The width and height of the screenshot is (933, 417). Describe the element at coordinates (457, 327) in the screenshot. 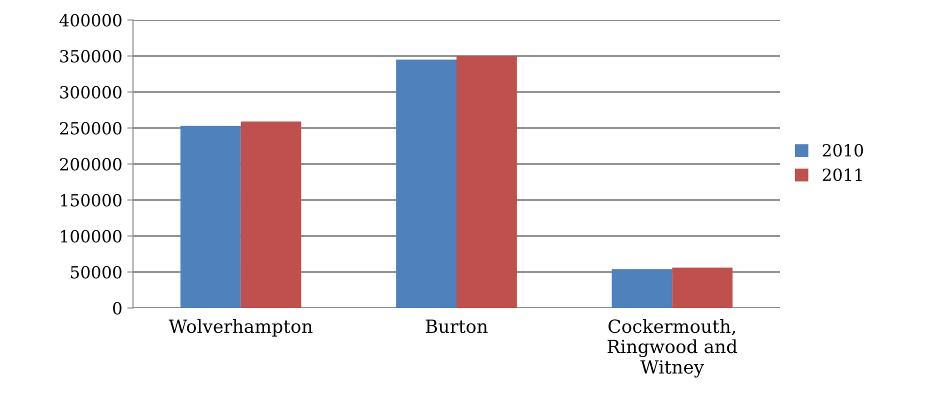

I see `x-tick-label: Burton` at that location.